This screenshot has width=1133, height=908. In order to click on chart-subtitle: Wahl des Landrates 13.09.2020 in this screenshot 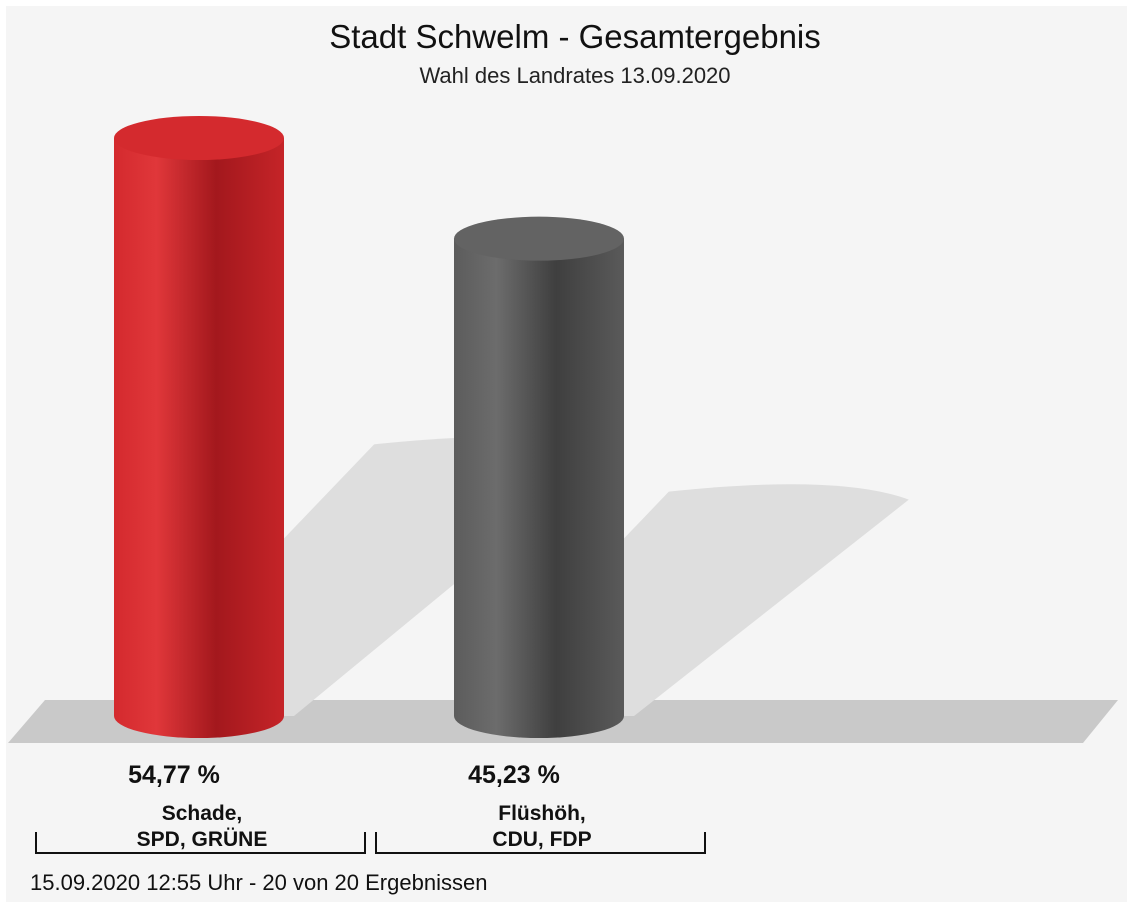, I will do `click(574, 75)`.